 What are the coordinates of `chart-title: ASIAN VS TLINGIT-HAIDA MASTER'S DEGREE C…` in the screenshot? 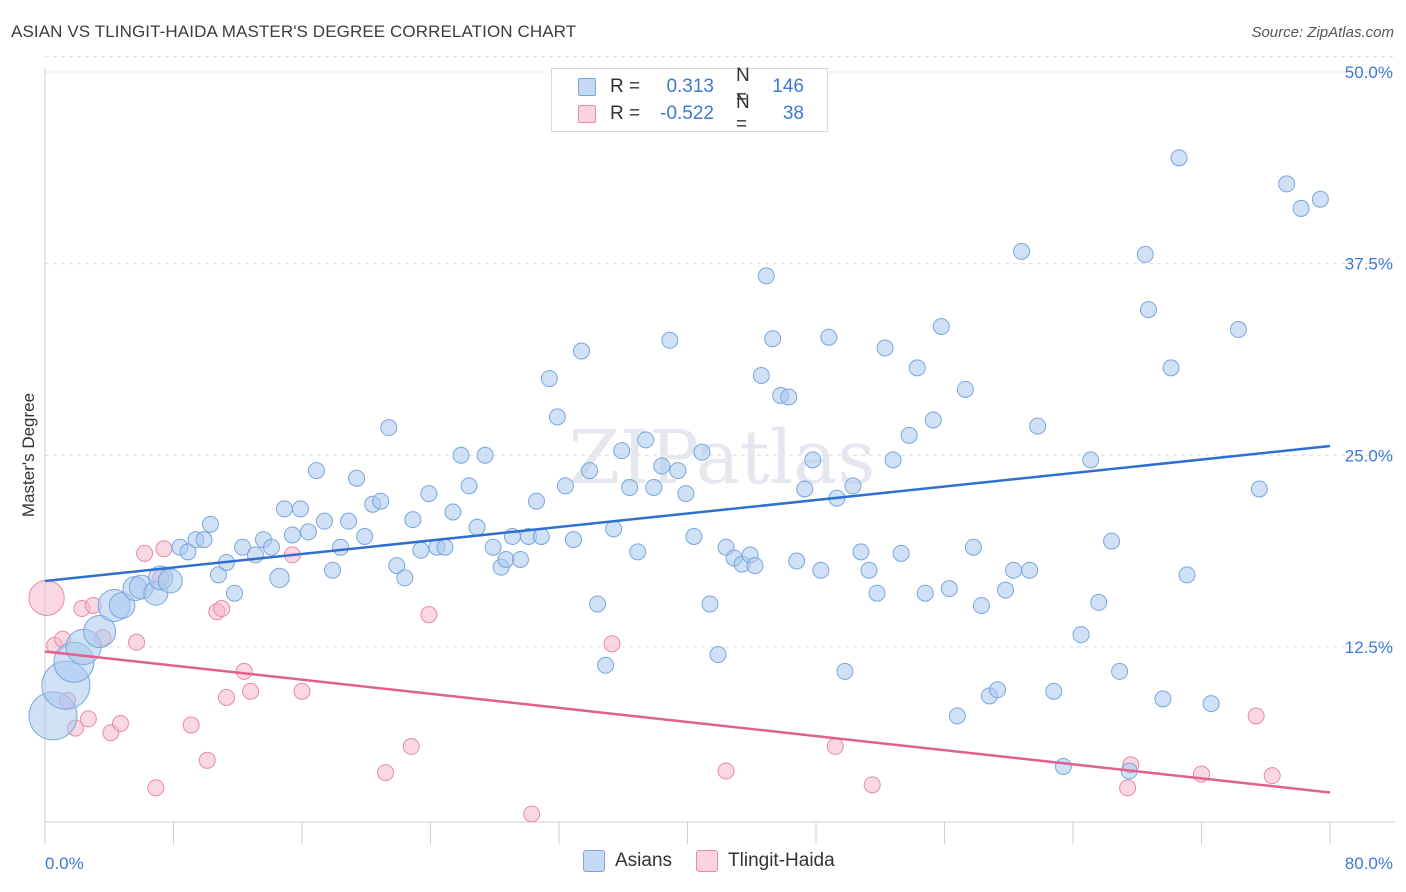 It's located at (294, 31).